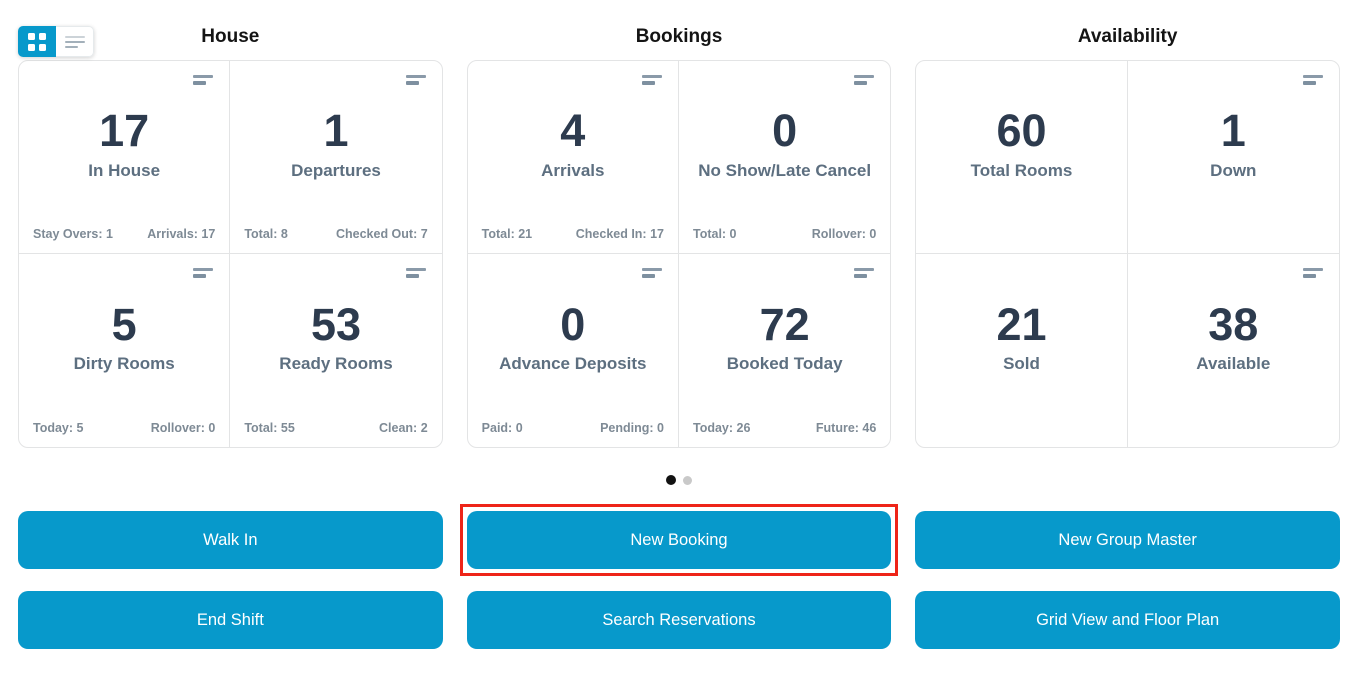 The height and width of the screenshot is (679, 1358). Describe the element at coordinates (230, 36) in the screenshot. I see `section-title-house: House` at that location.